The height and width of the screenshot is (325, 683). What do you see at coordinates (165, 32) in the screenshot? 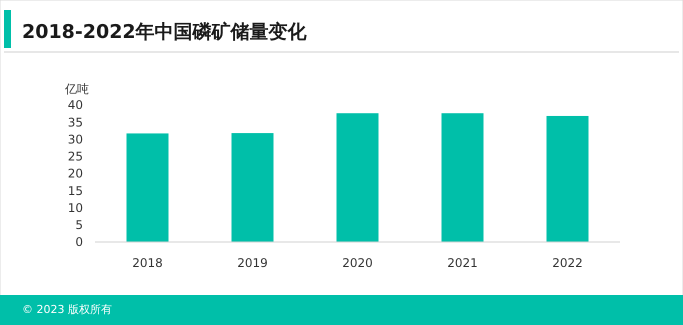
I see `chart-title: 2018-2022年中国磷矿储量变化` at bounding box center [165, 32].